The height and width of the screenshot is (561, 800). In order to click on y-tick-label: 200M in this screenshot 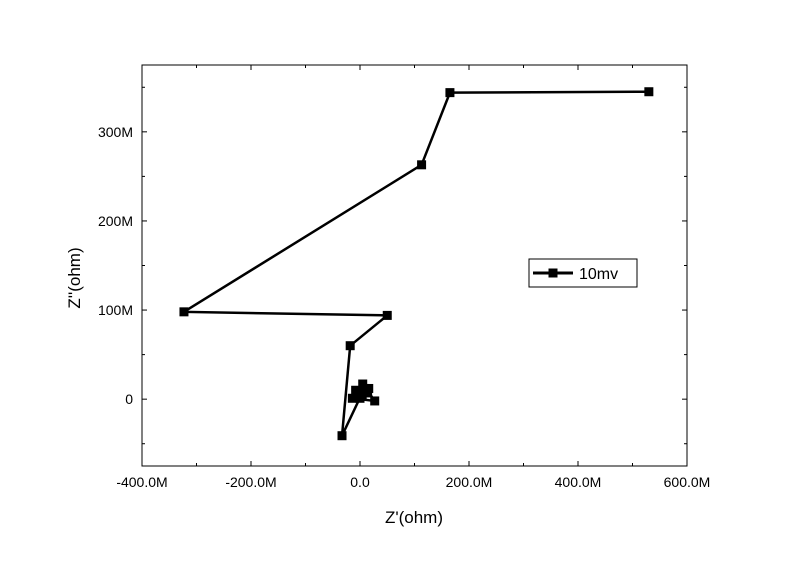, I will do `click(115, 221)`.